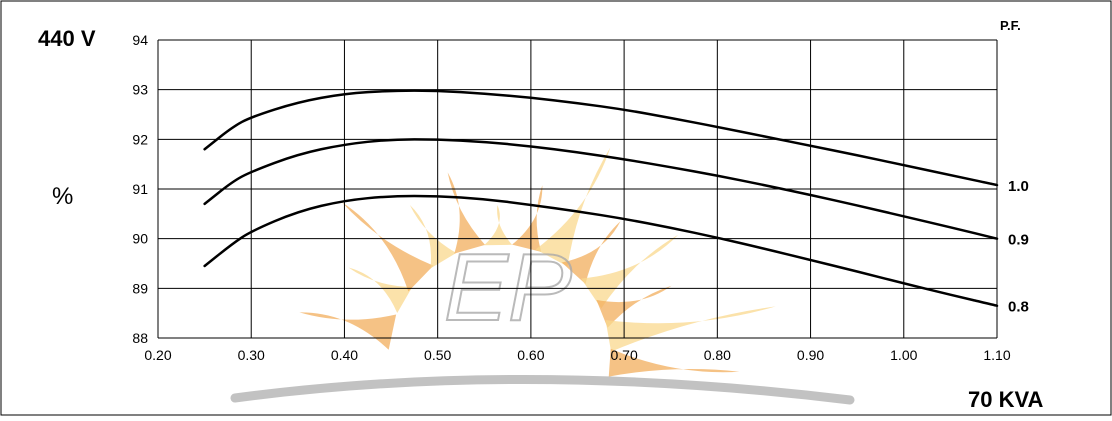 The height and width of the screenshot is (421, 1112). I want to click on voltage-label: 440 V, so click(67, 38).